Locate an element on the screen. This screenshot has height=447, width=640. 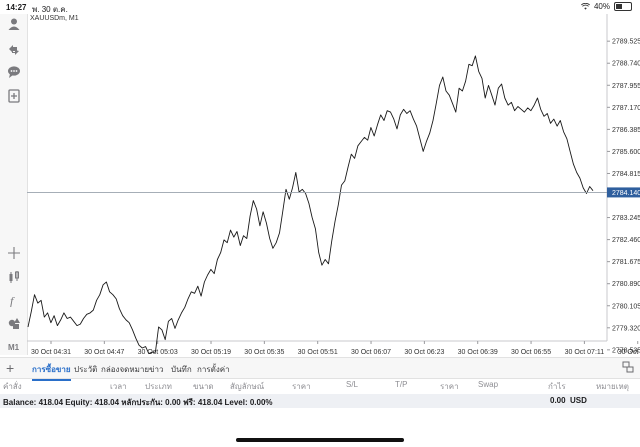
function-icon: f is located at coordinates (13, 299).